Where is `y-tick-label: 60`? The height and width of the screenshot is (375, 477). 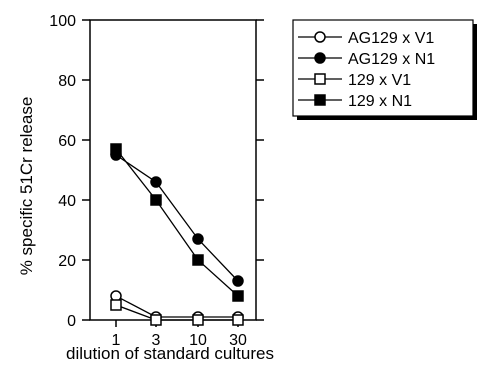 y-tick-label: 60 is located at coordinates (67, 141).